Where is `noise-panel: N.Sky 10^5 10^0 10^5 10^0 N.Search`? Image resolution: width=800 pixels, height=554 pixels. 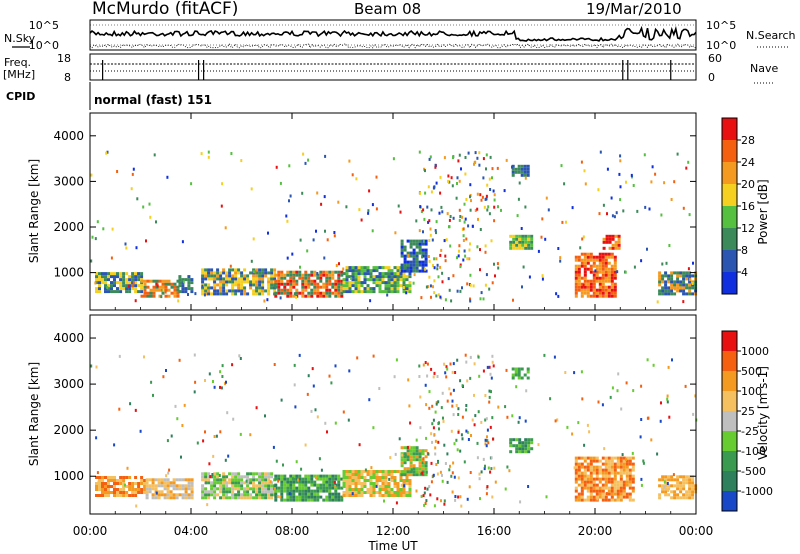
noise-panel: N.Sky 10^5 10^0 10^5 10^0 N.Search is located at coordinates (400, 35).